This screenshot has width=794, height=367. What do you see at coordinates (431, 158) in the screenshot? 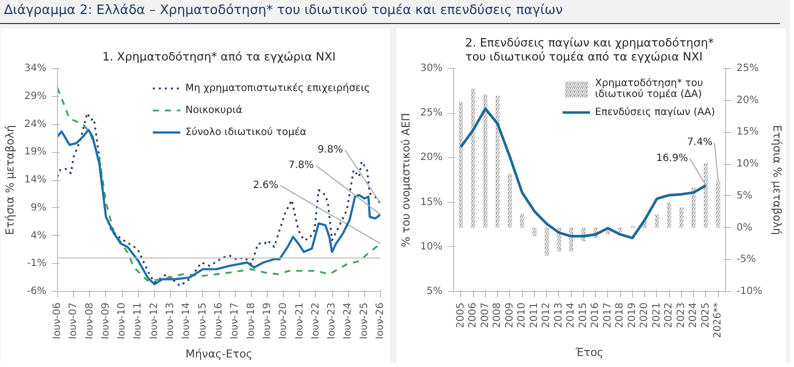
I see `y-tick-label: 20%` at bounding box center [431, 158].